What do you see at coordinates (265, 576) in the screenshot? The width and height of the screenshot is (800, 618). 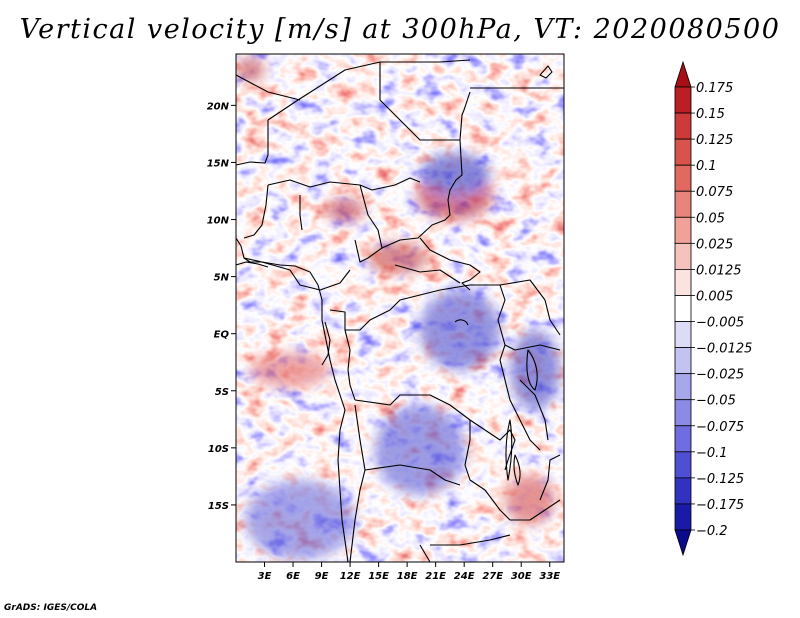 I see `lon-tick-label: 3E` at bounding box center [265, 576].